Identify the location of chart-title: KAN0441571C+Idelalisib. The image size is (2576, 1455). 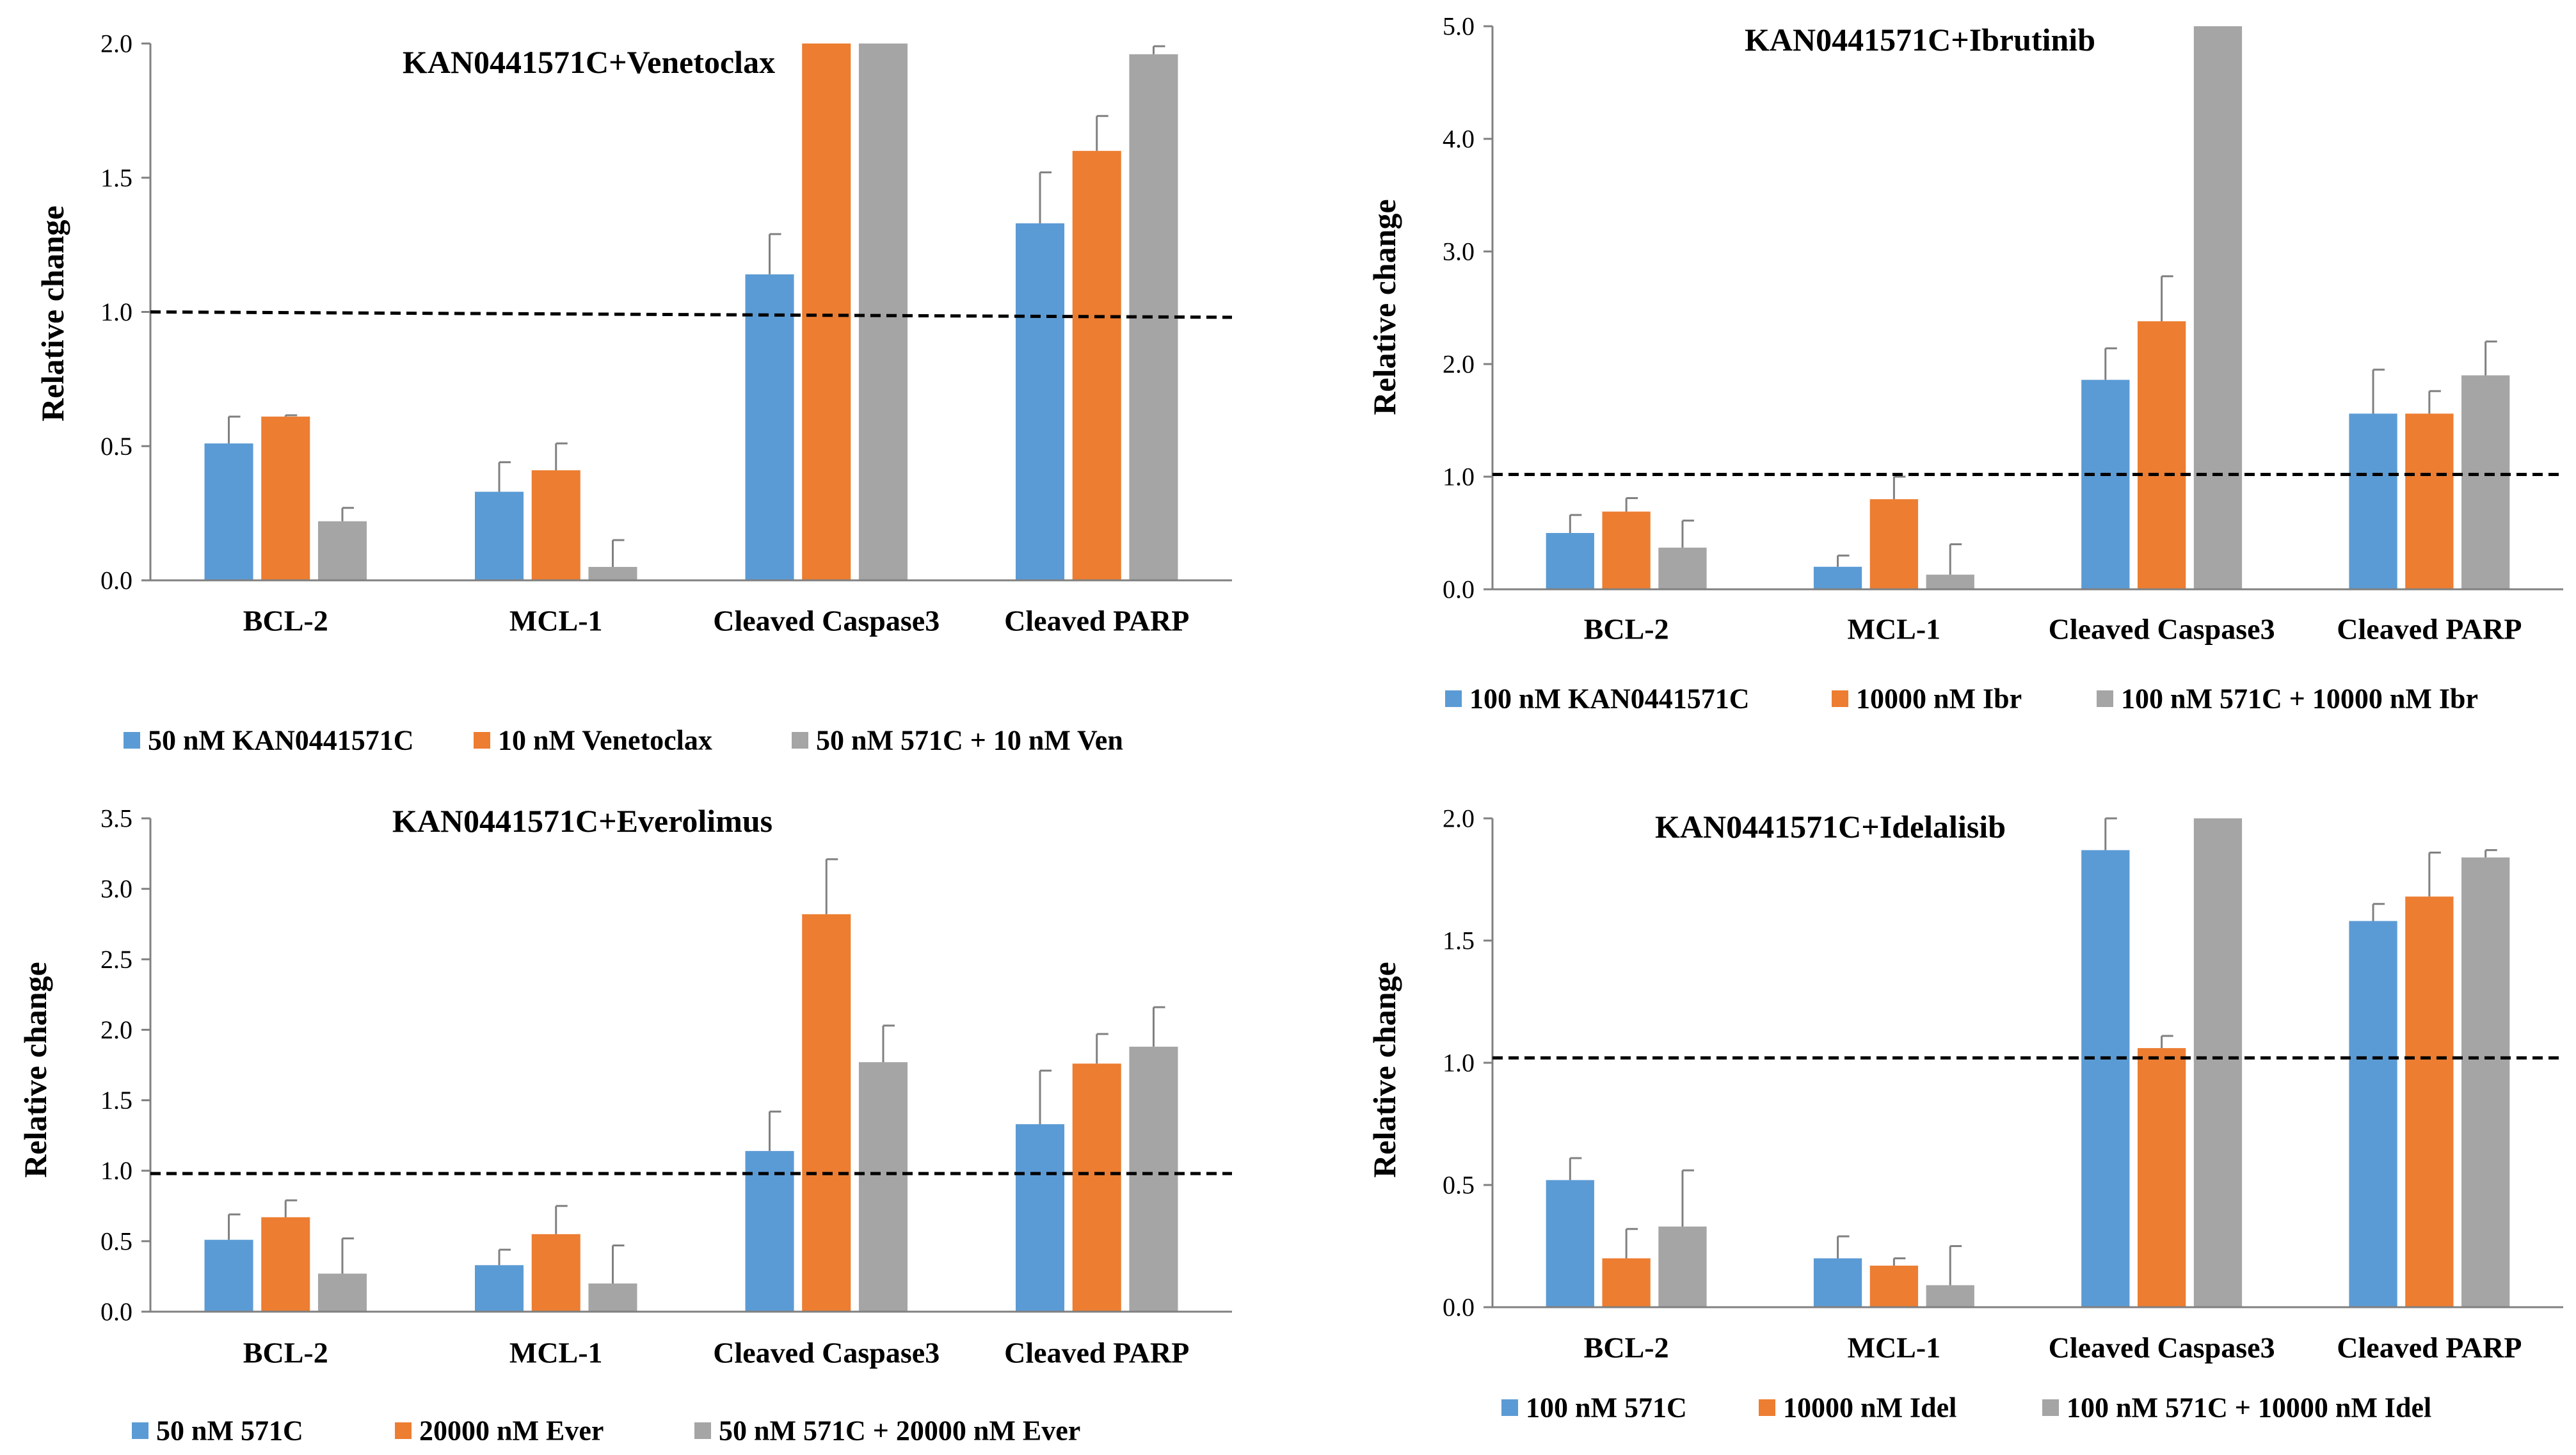
(1830, 827).